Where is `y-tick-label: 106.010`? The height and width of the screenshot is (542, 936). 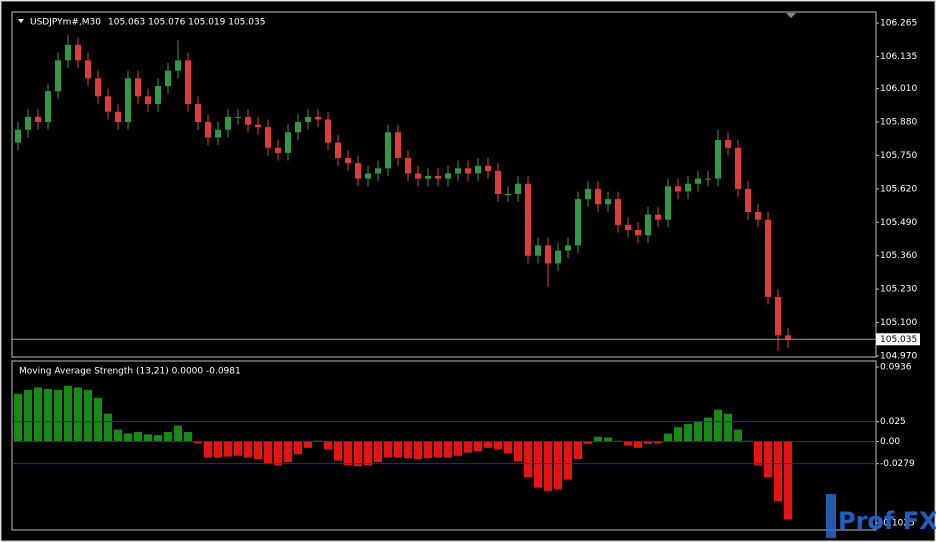
y-tick-label: 106.010 is located at coordinates (898, 89).